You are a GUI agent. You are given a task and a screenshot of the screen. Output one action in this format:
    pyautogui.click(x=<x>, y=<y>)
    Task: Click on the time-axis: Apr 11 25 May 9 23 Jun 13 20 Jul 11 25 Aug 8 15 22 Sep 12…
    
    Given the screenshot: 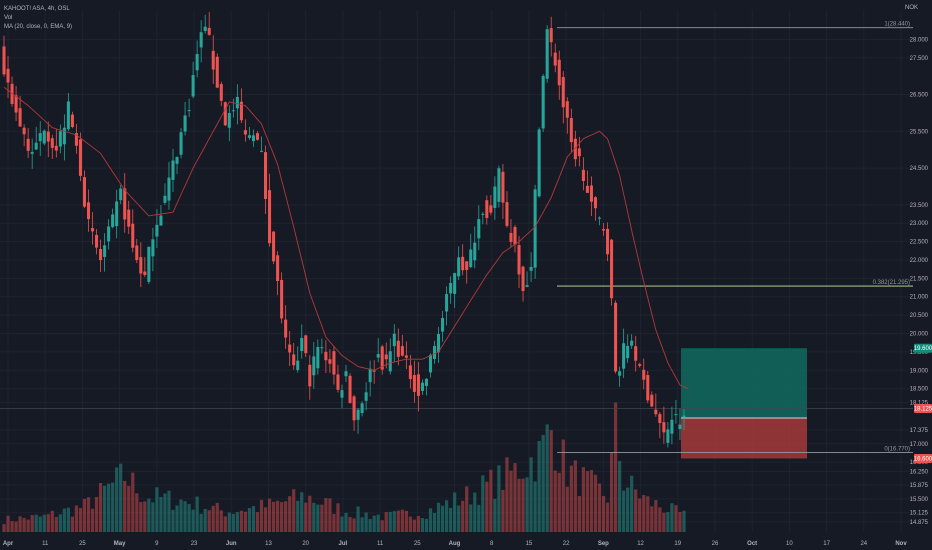 What is the action you would take?
    pyautogui.click(x=455, y=544)
    